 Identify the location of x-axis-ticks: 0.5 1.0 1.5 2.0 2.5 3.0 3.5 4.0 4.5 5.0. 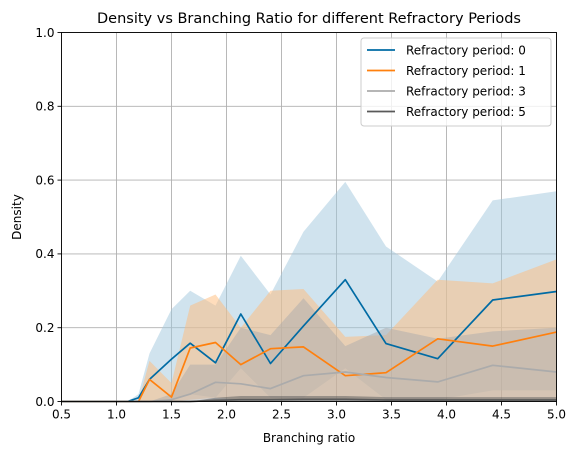
(309, 411).